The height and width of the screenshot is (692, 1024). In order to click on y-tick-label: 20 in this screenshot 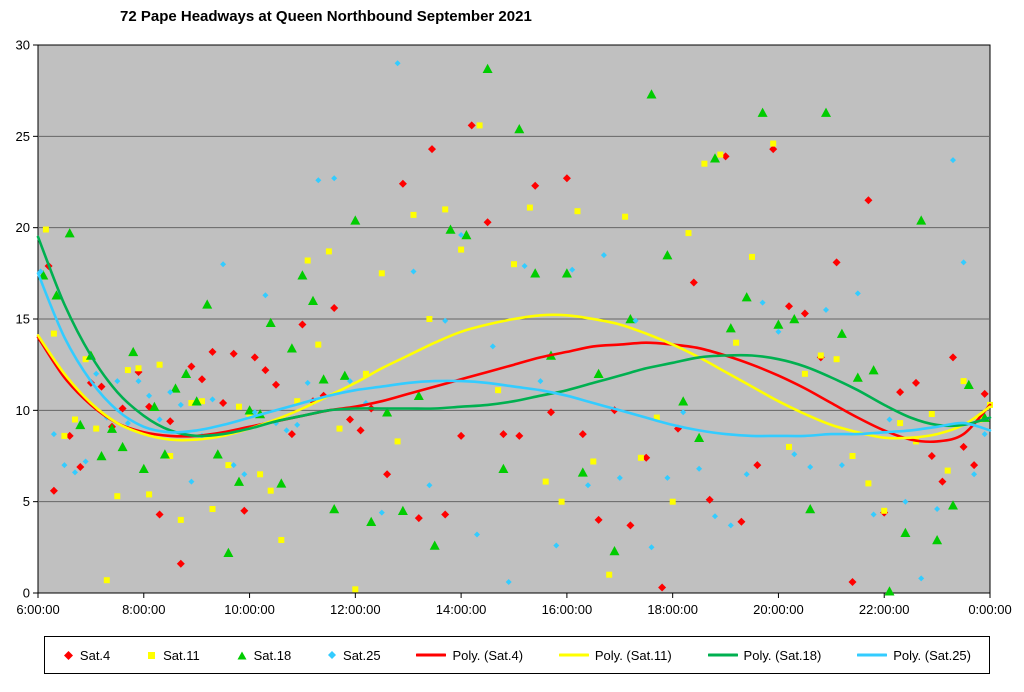, I will do `click(23, 227)`.